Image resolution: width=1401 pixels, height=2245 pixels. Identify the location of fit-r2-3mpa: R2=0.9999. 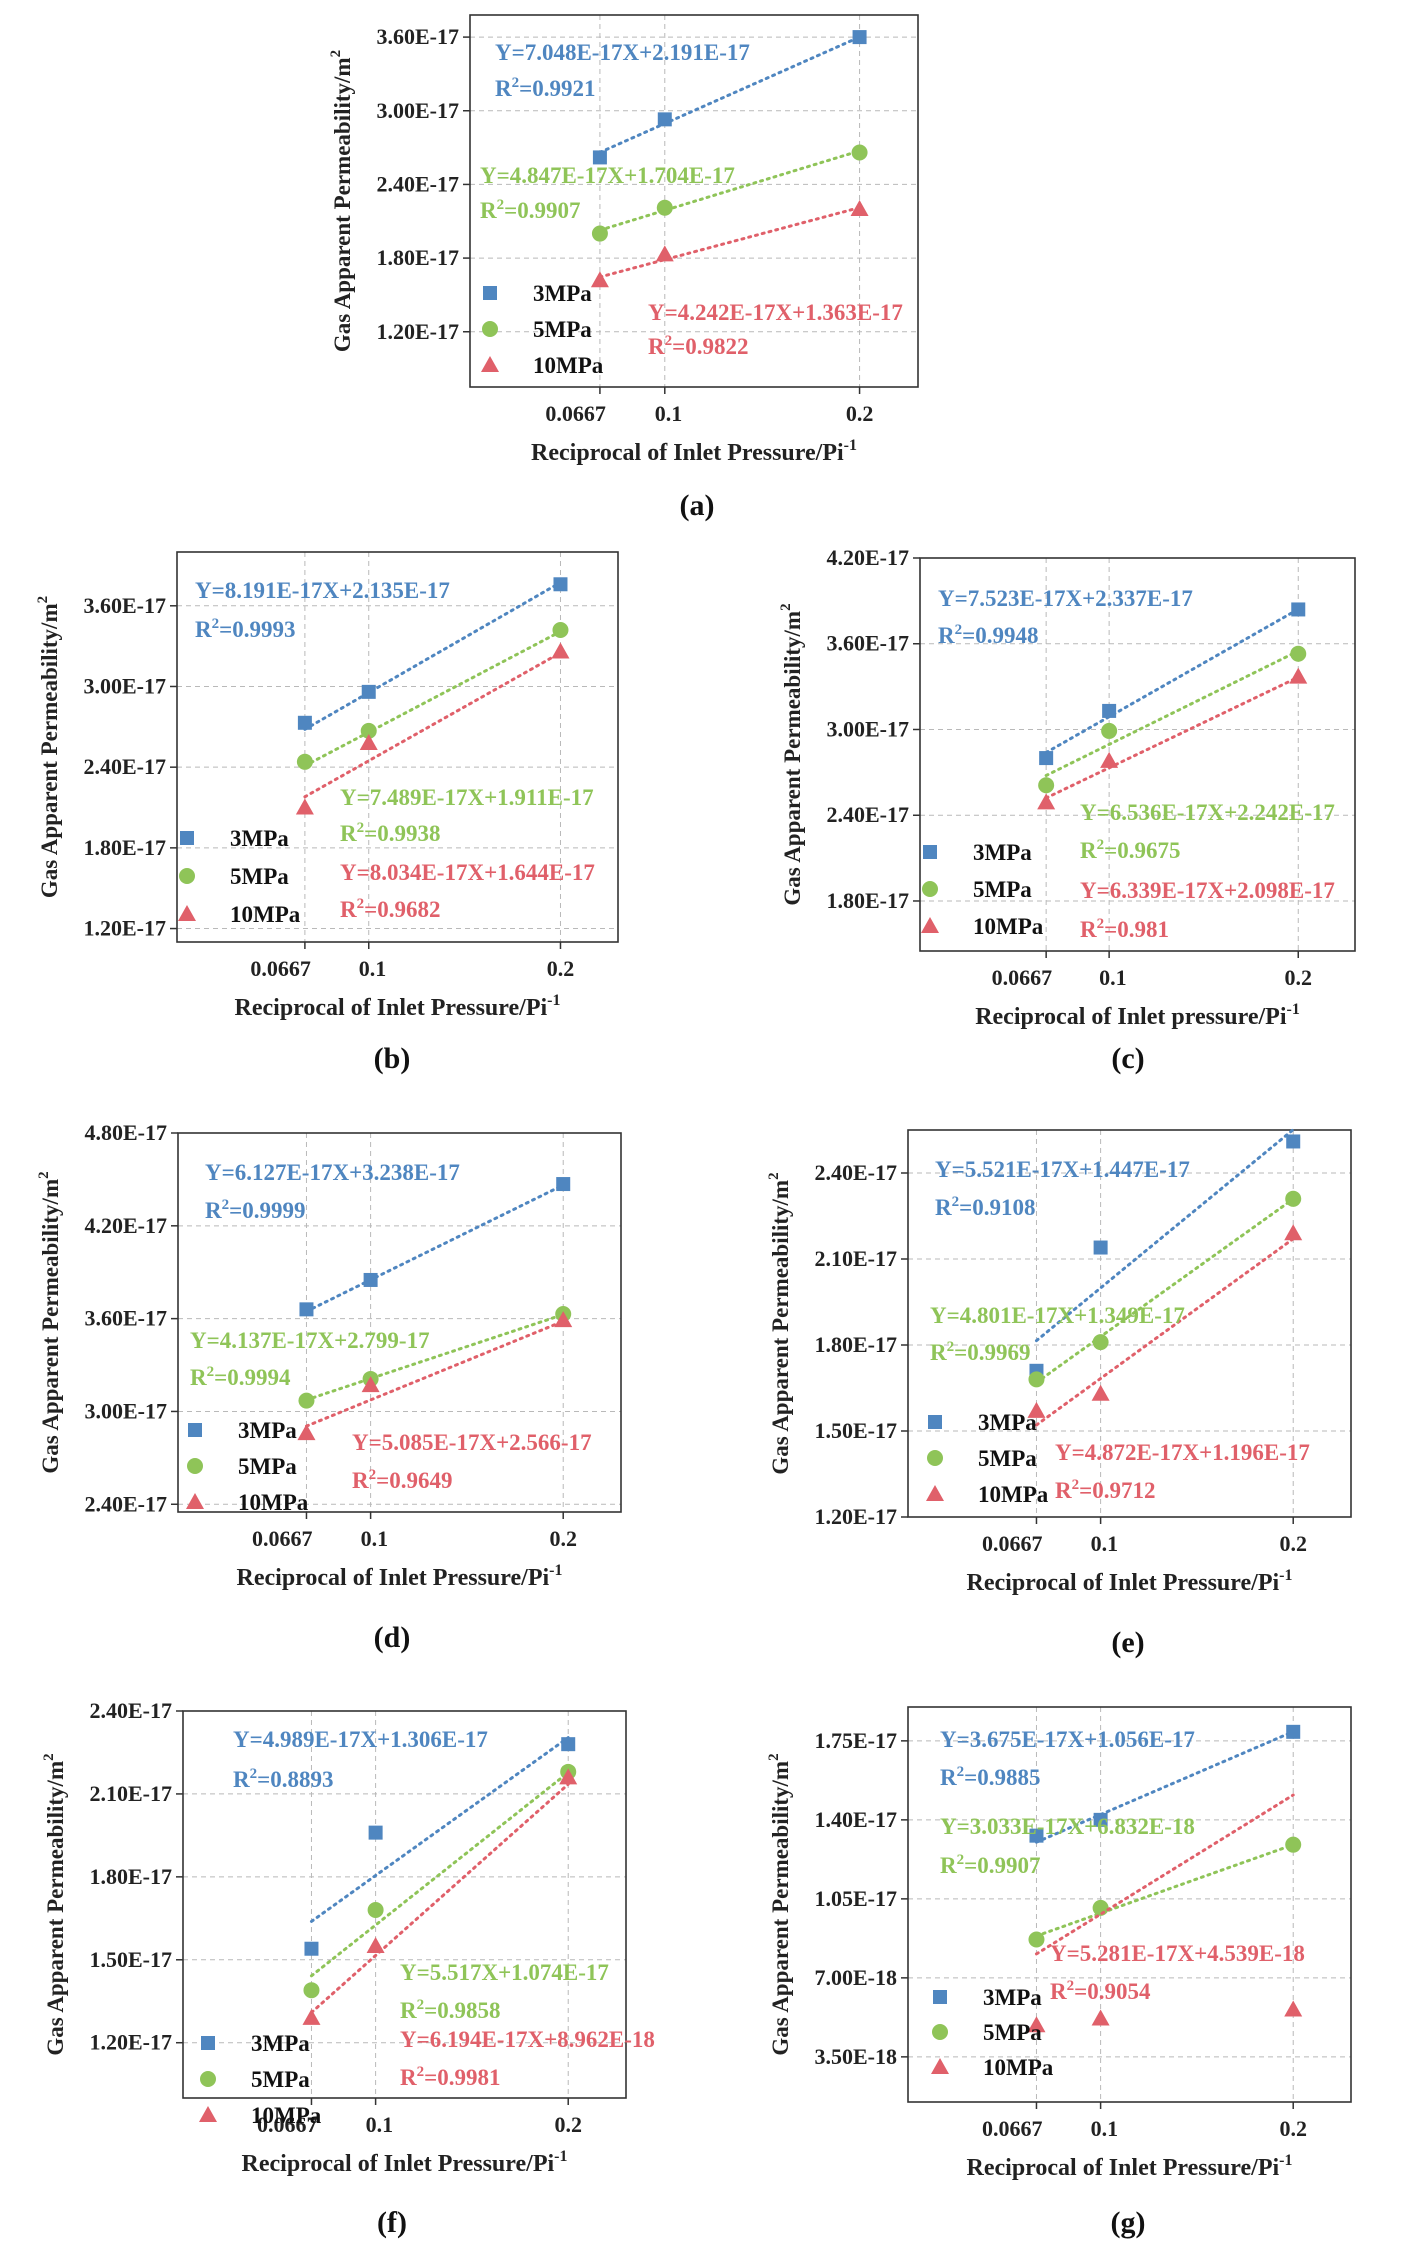
(255, 1210).